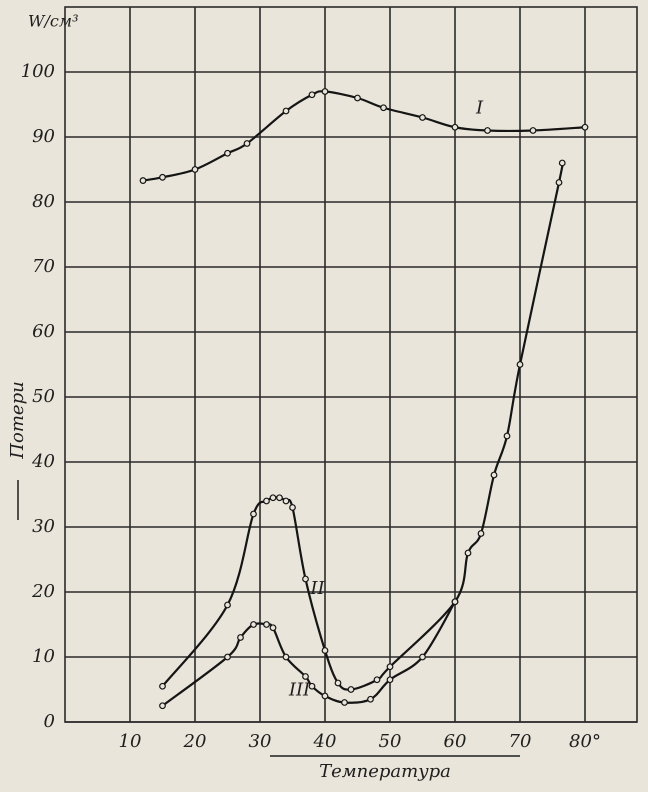  What do you see at coordinates (479, 108) in the screenshot?
I see `series-label: I` at bounding box center [479, 108].